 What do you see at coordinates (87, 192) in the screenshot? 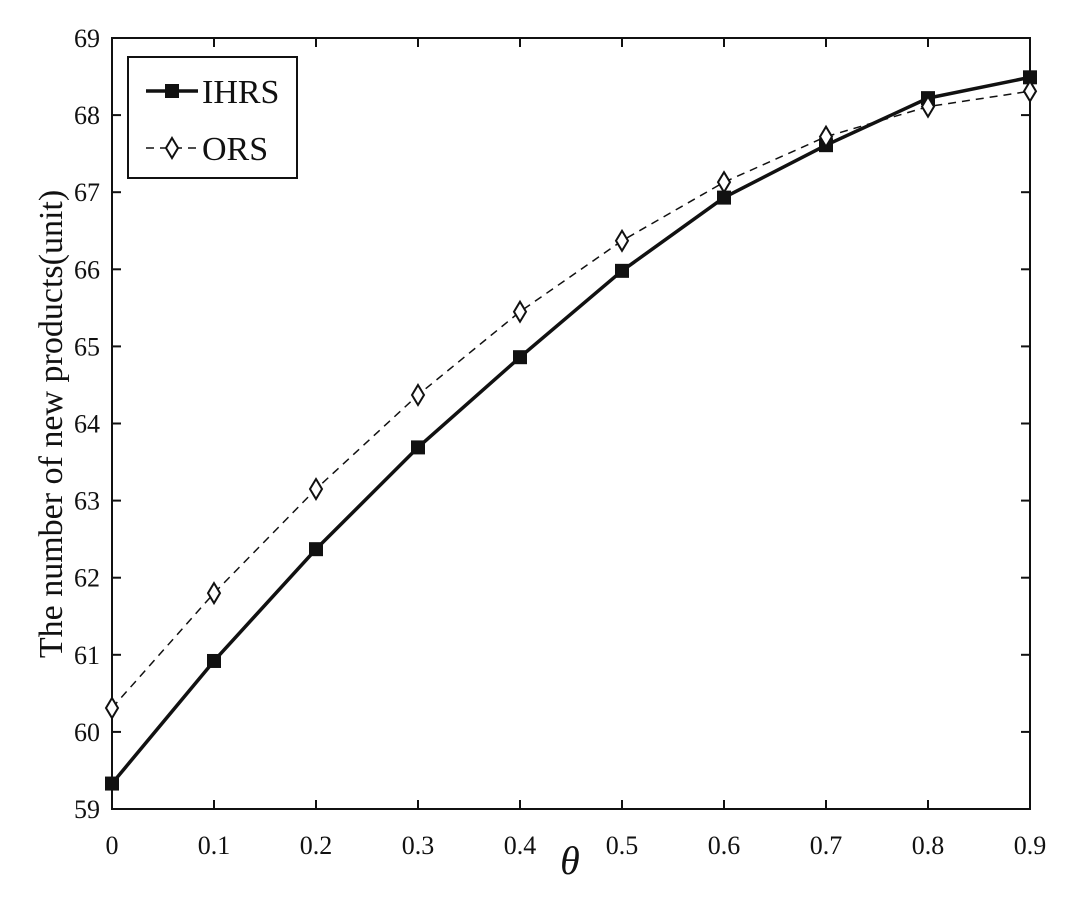
I see `y-tick-label: 67` at bounding box center [87, 192].